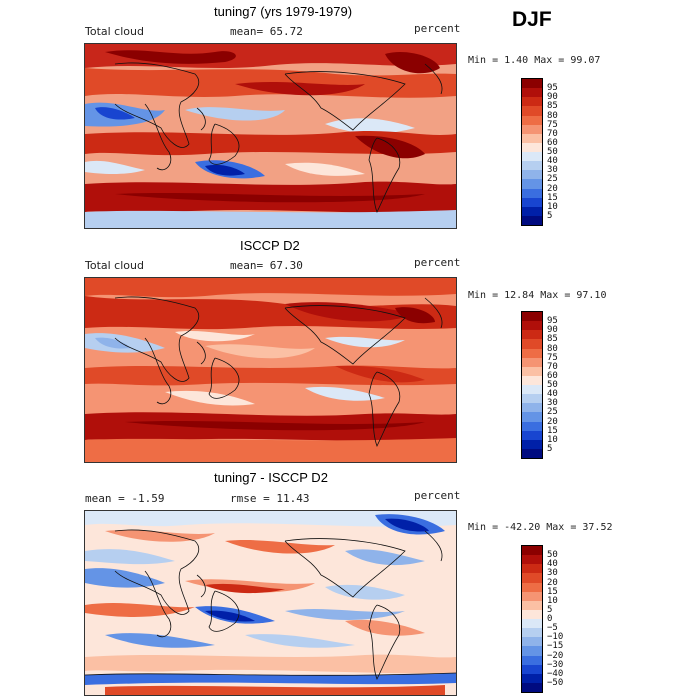 This screenshot has width=700, height=700. Describe the element at coordinates (537, 295) in the screenshot. I see `minmax-label: Min = 12.84 Max = 97.10` at that location.